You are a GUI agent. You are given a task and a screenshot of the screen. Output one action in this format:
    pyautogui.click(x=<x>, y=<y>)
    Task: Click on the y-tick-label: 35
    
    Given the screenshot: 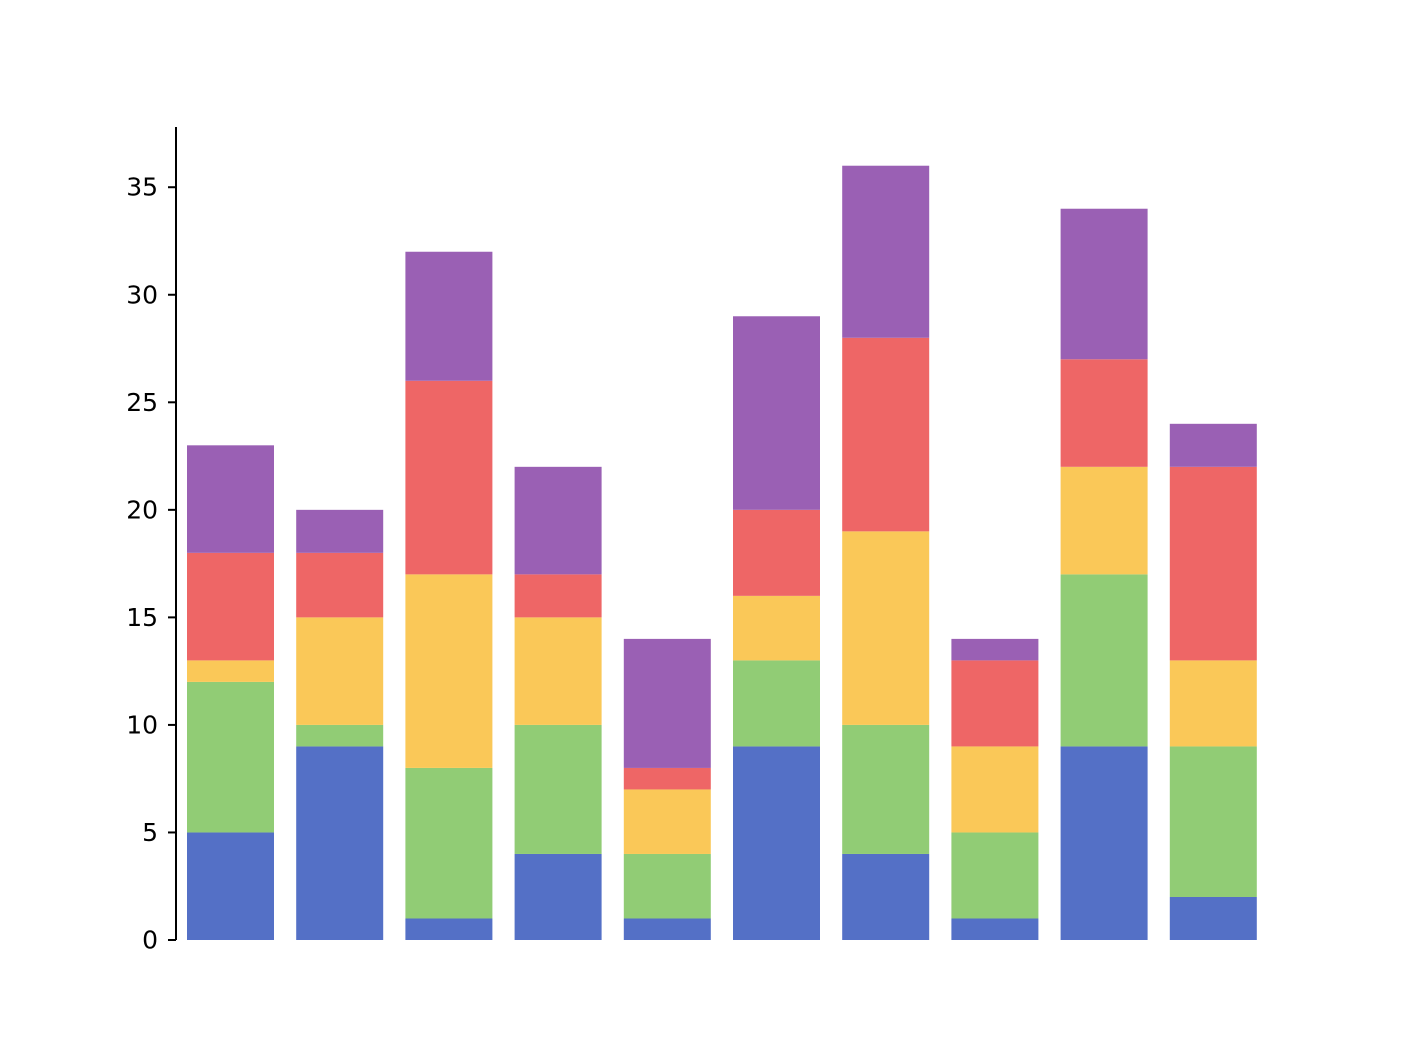 What is the action you would take?
    pyautogui.click(x=142, y=187)
    